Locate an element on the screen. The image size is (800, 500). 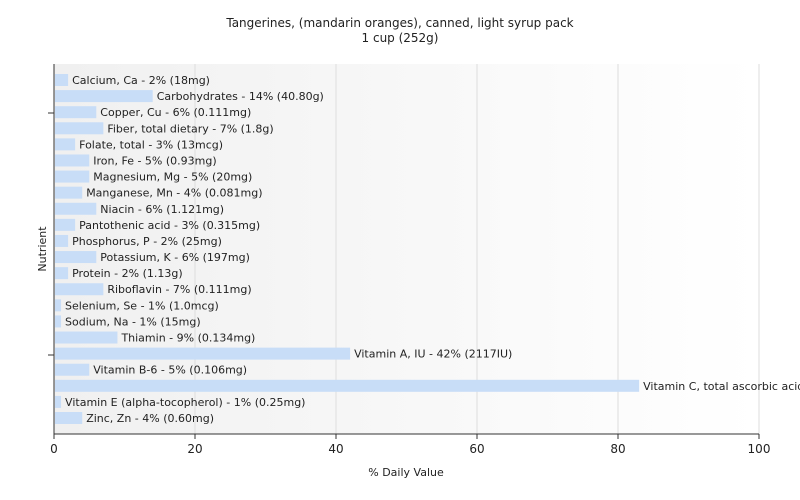
y-axis-title: Nutrient is located at coordinates (42, 249).